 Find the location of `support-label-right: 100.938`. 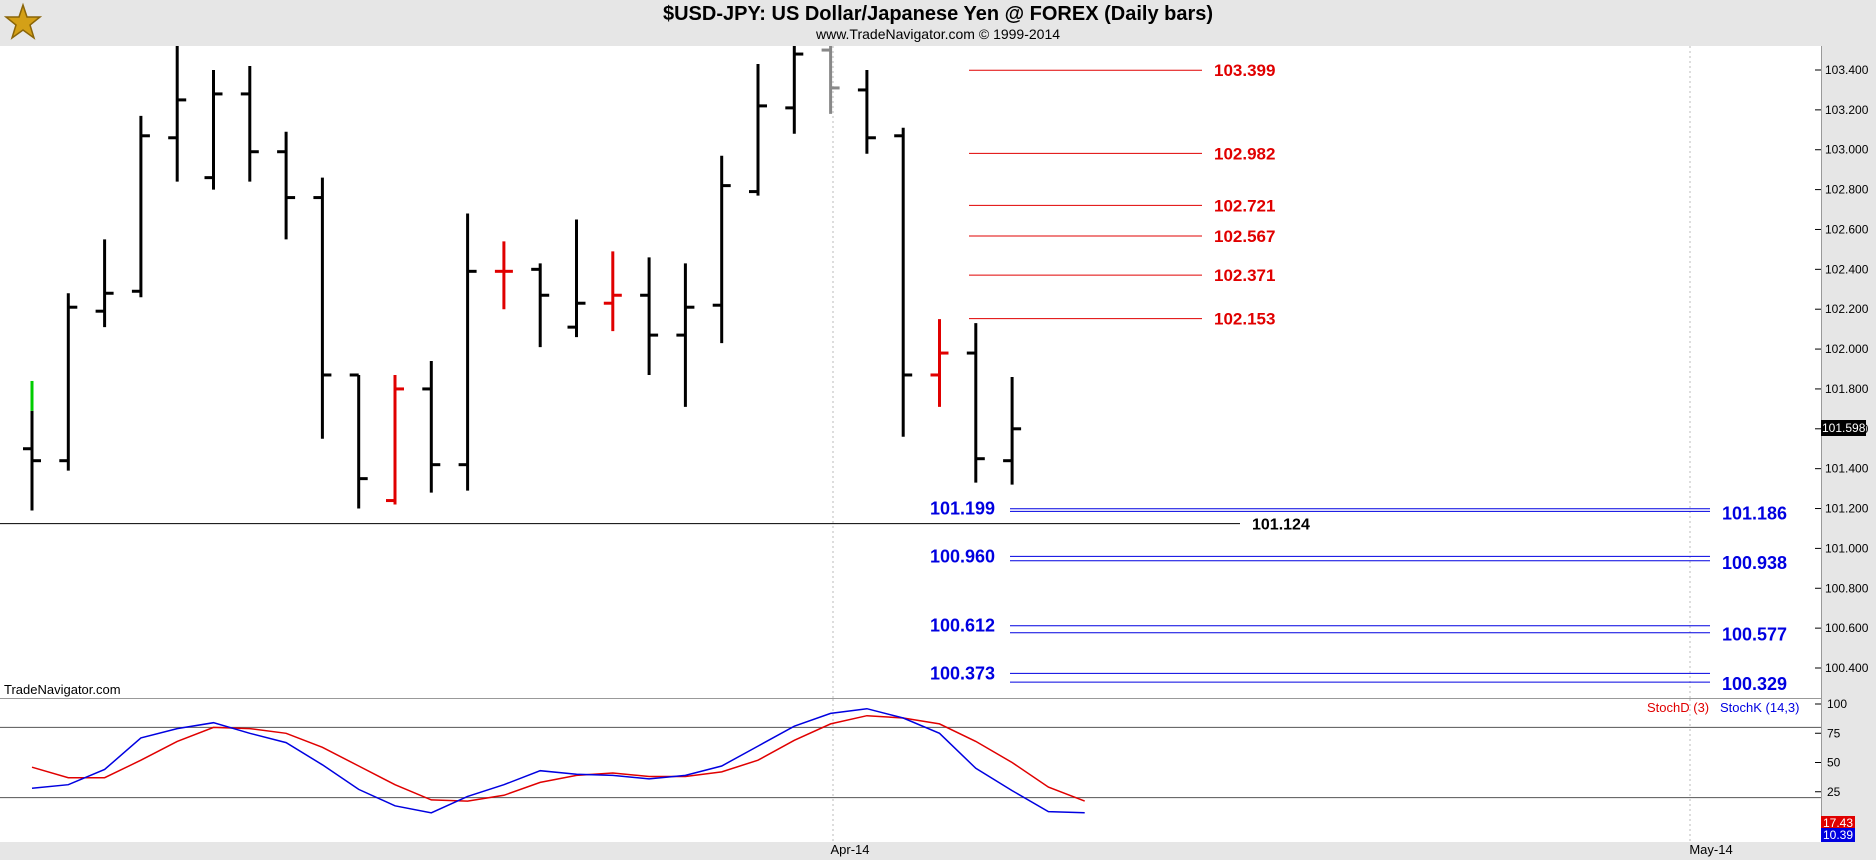

support-label-right: 100.938 is located at coordinates (1754, 563).